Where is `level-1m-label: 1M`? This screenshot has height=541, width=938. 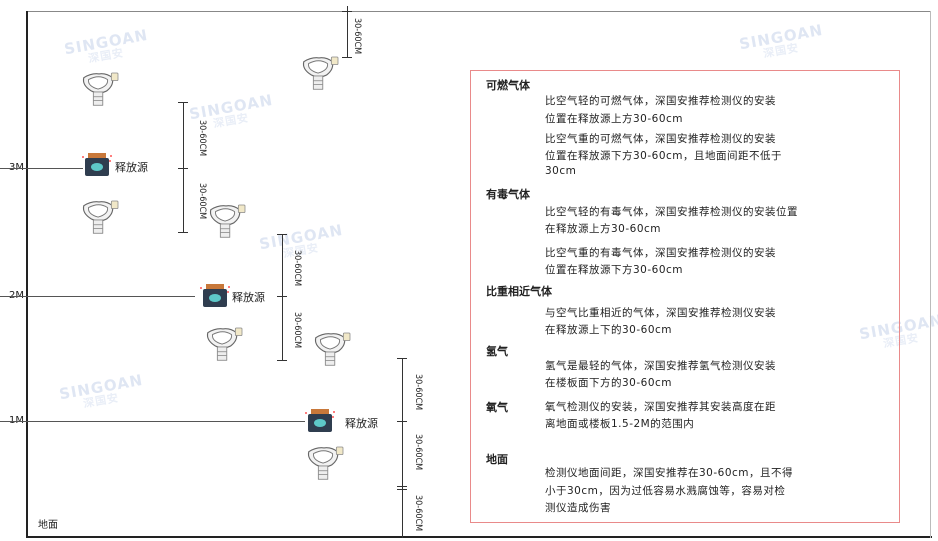
level-1m-label: 1M is located at coordinates (16, 420).